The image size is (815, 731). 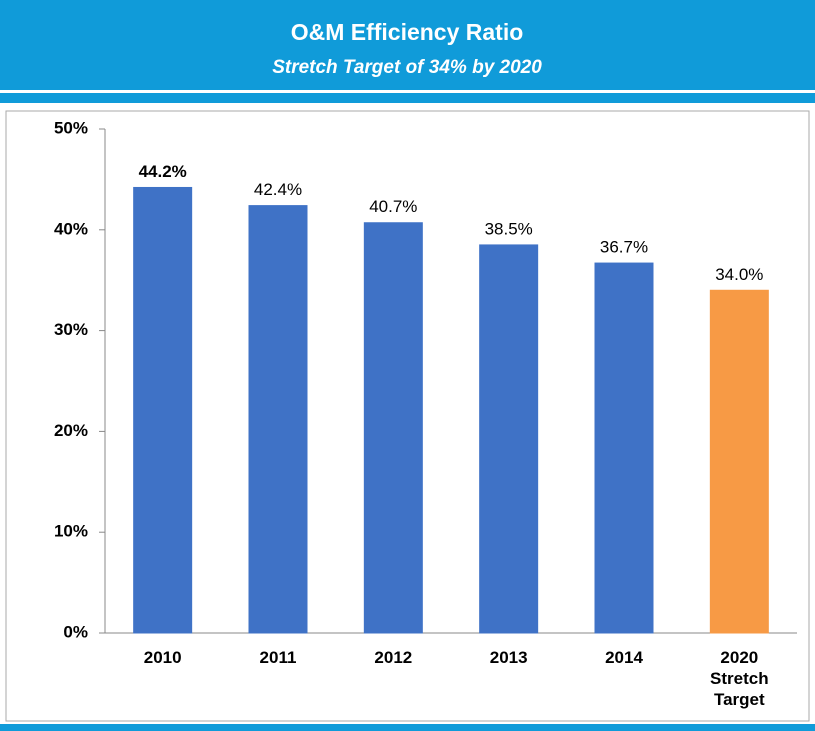 I want to click on footer-stripe, so click(x=407, y=727).